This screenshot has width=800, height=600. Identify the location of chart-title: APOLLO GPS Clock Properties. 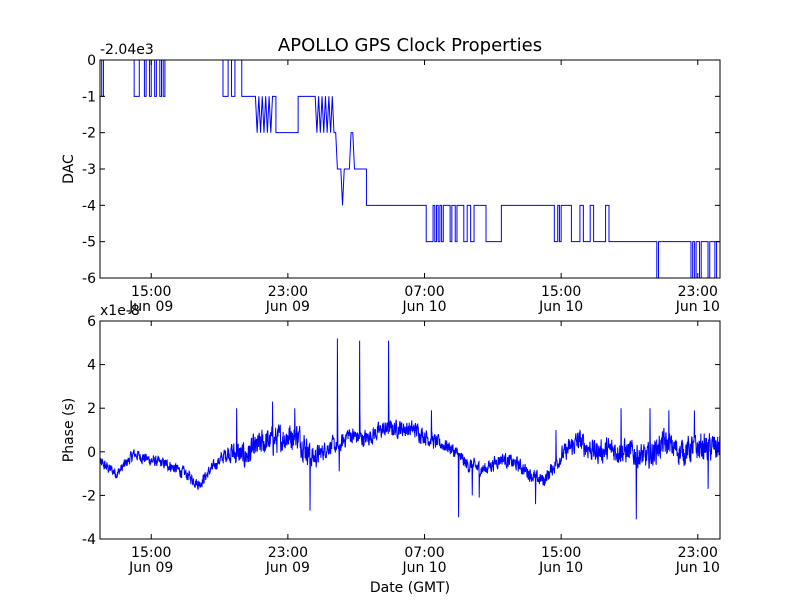
(410, 45).